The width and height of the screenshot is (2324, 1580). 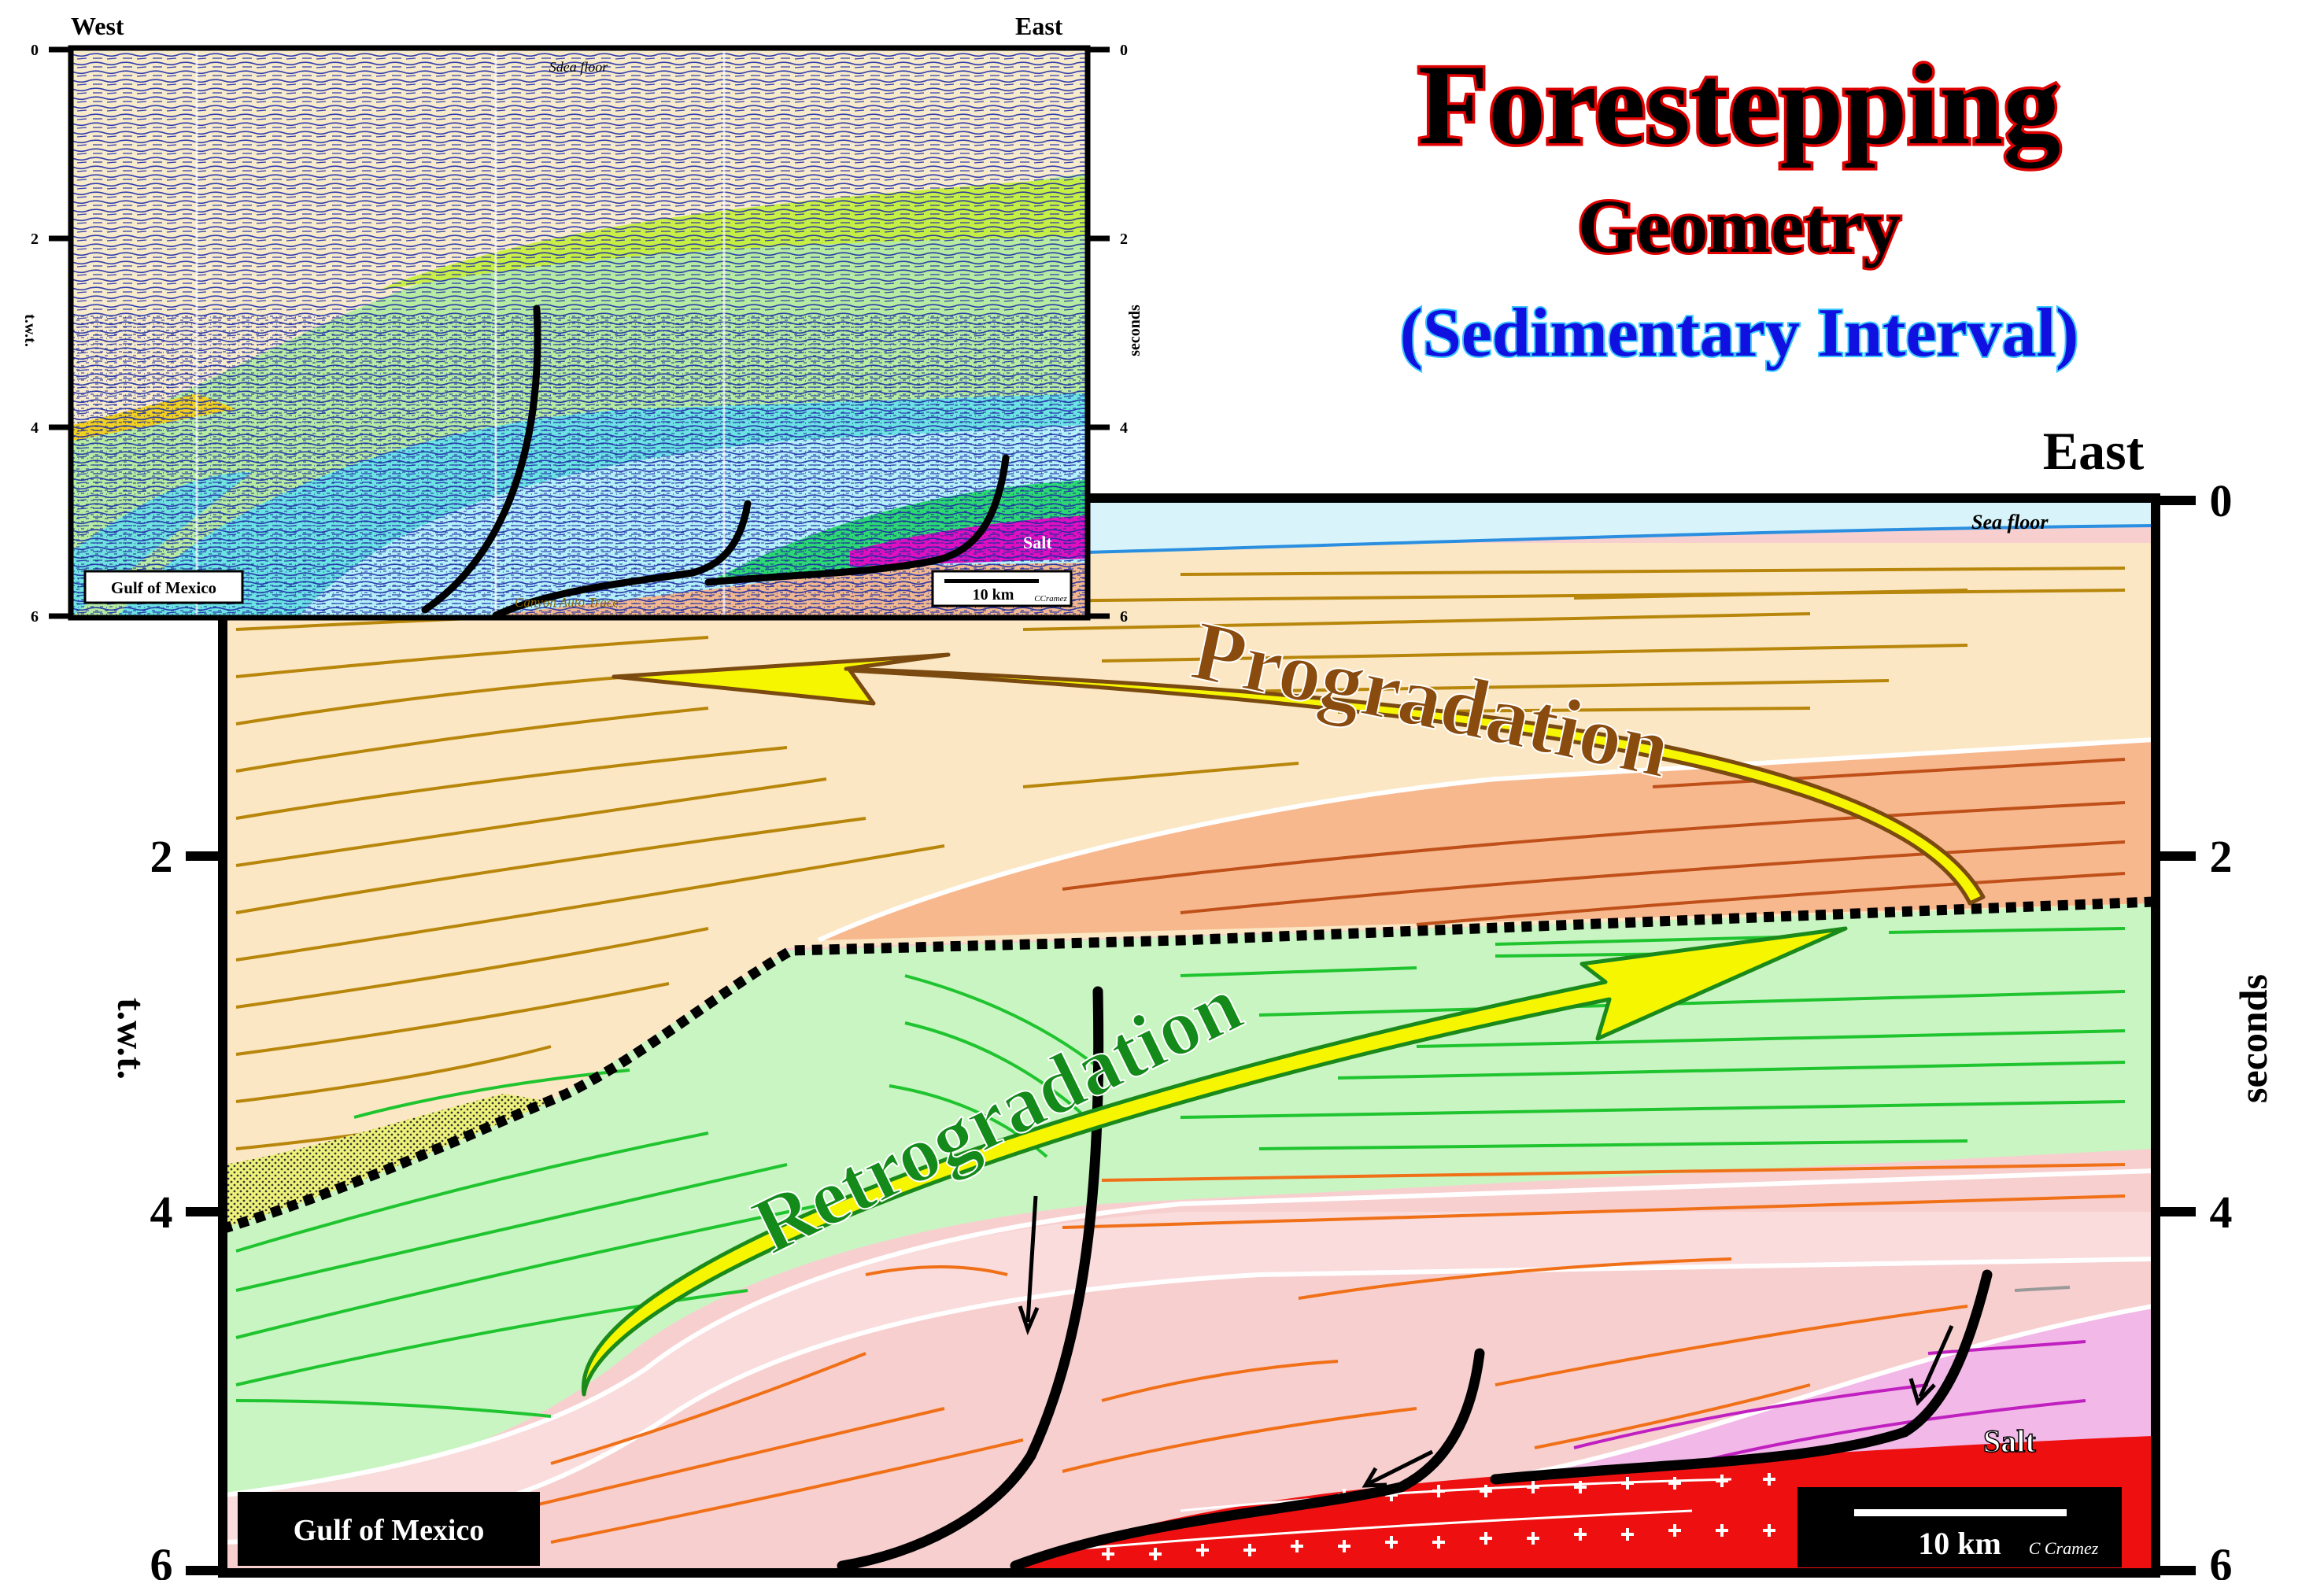 I want to click on credit-label: C Cramez, so click(x=2064, y=1548).